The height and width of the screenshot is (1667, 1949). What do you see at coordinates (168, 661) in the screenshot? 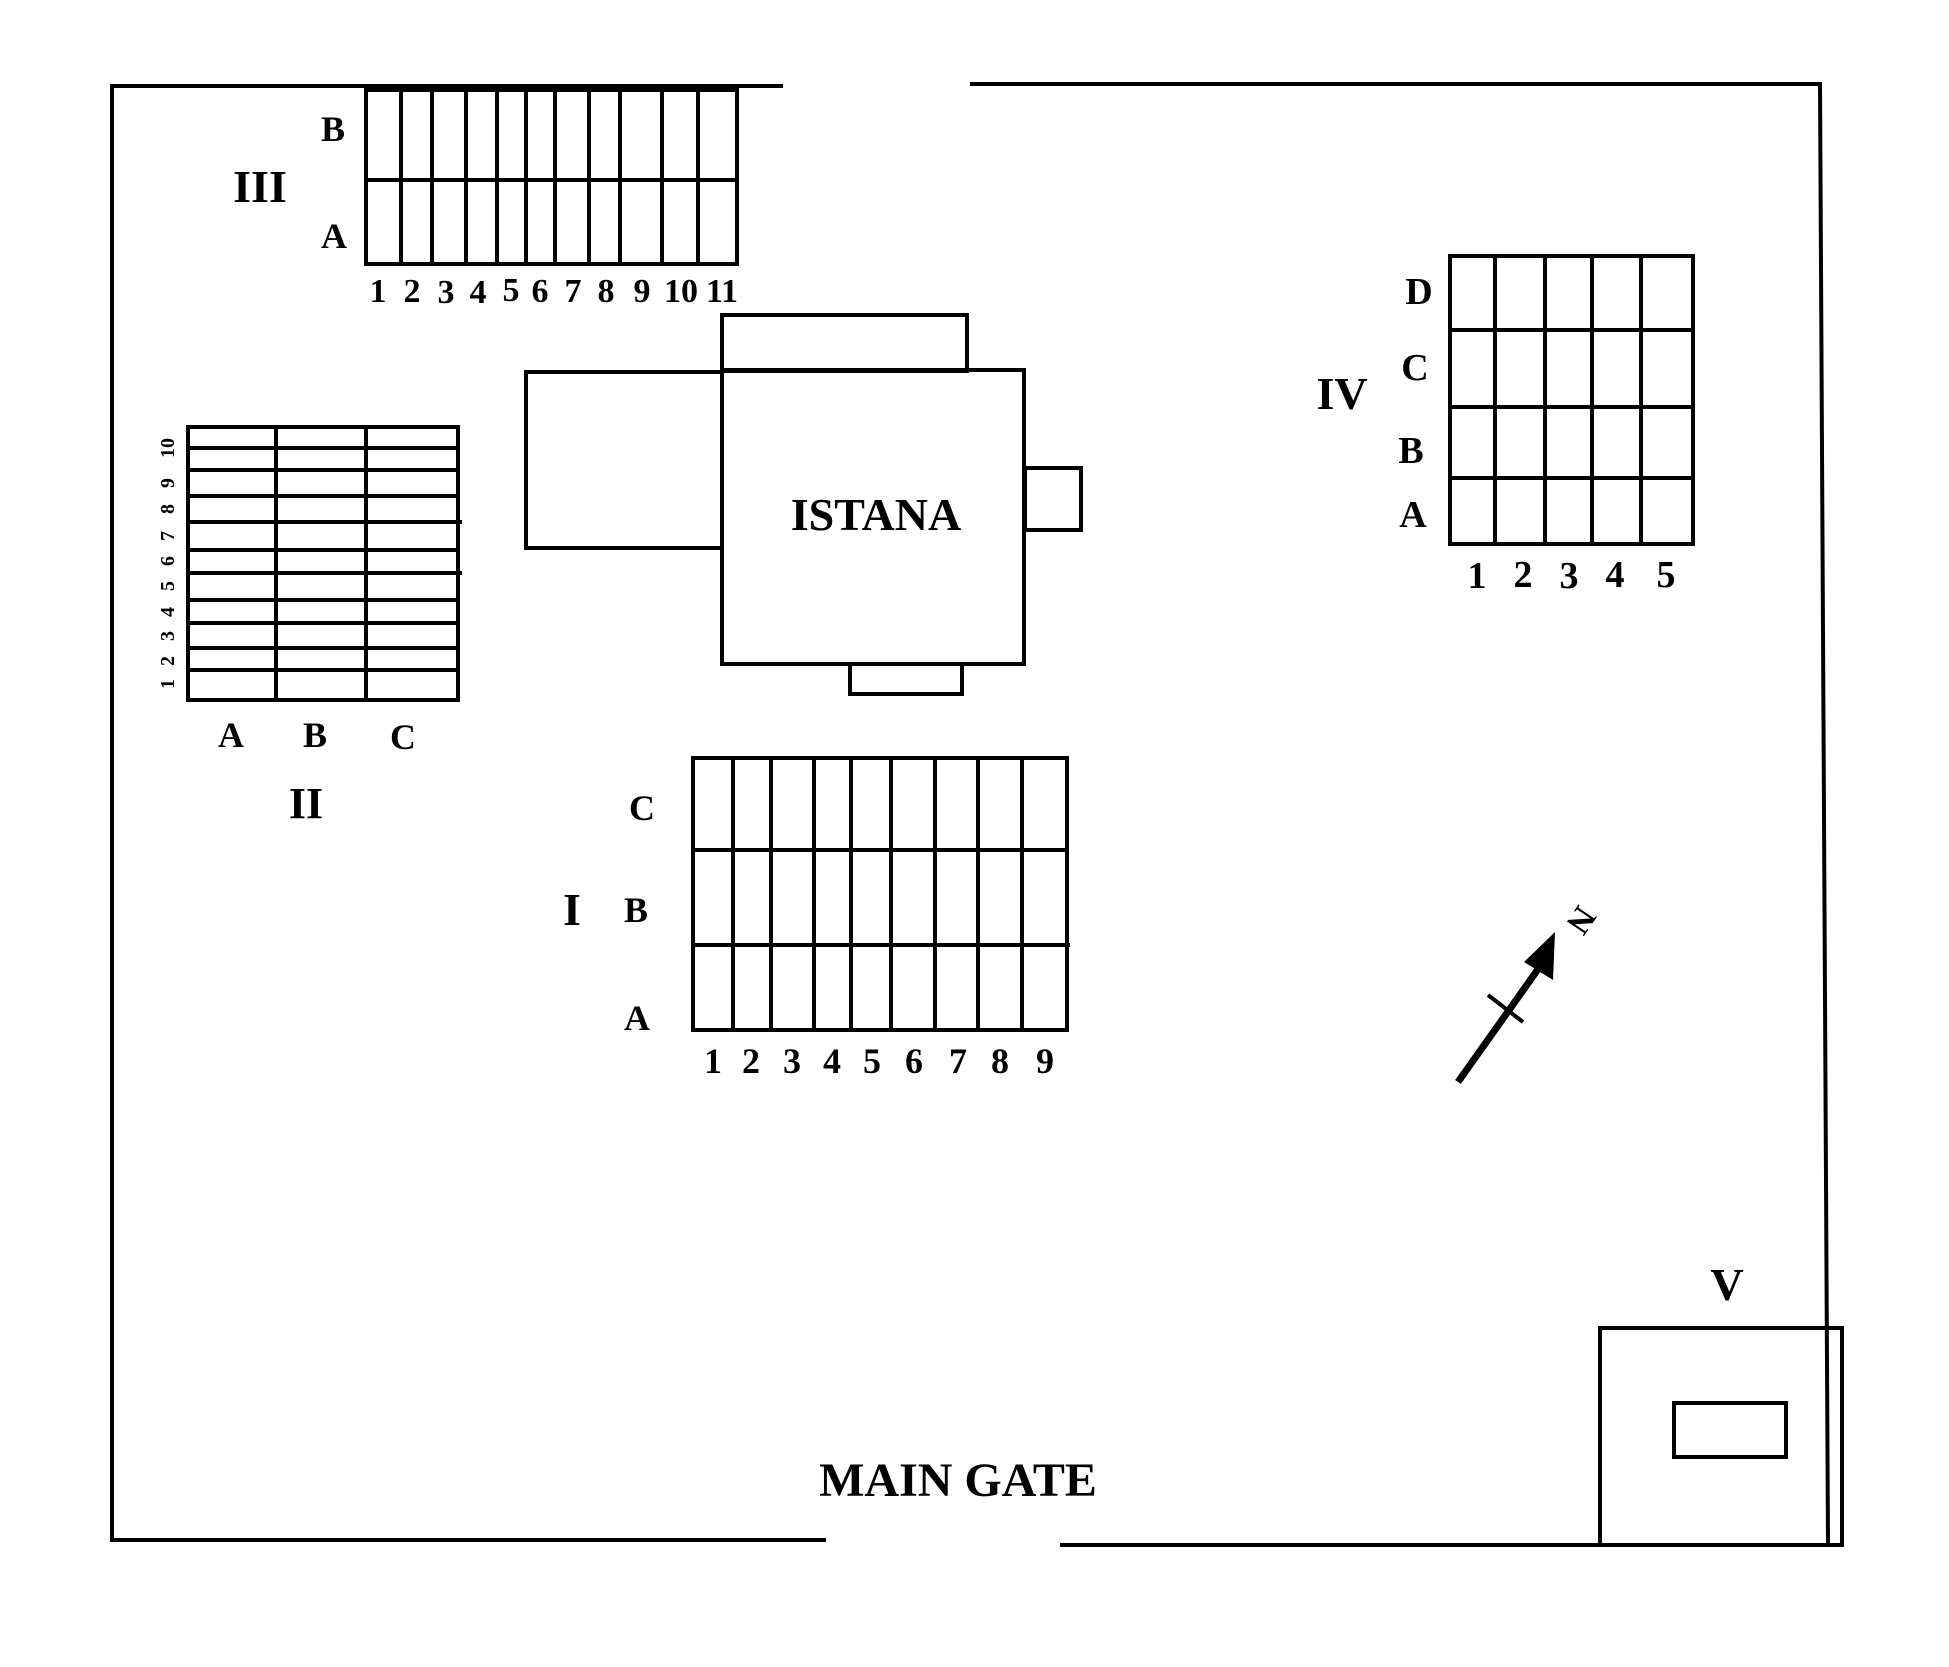
I see `grid-2-row-label: 2` at bounding box center [168, 661].